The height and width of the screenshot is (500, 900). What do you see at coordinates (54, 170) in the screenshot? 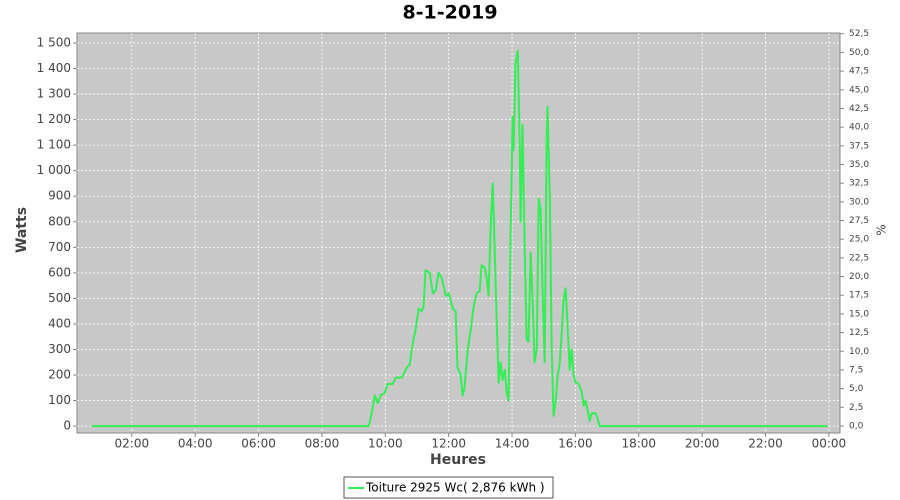
I see `y-tick-label: 1 000` at bounding box center [54, 170].